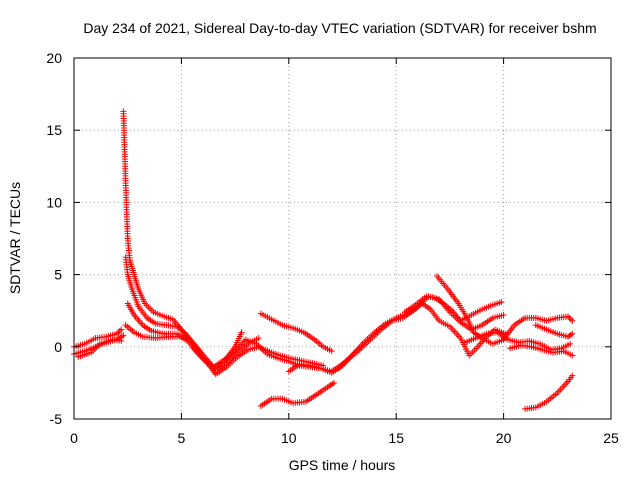  Describe the element at coordinates (100, 348) in the screenshot. I see `series-arc-early-high` at that location.